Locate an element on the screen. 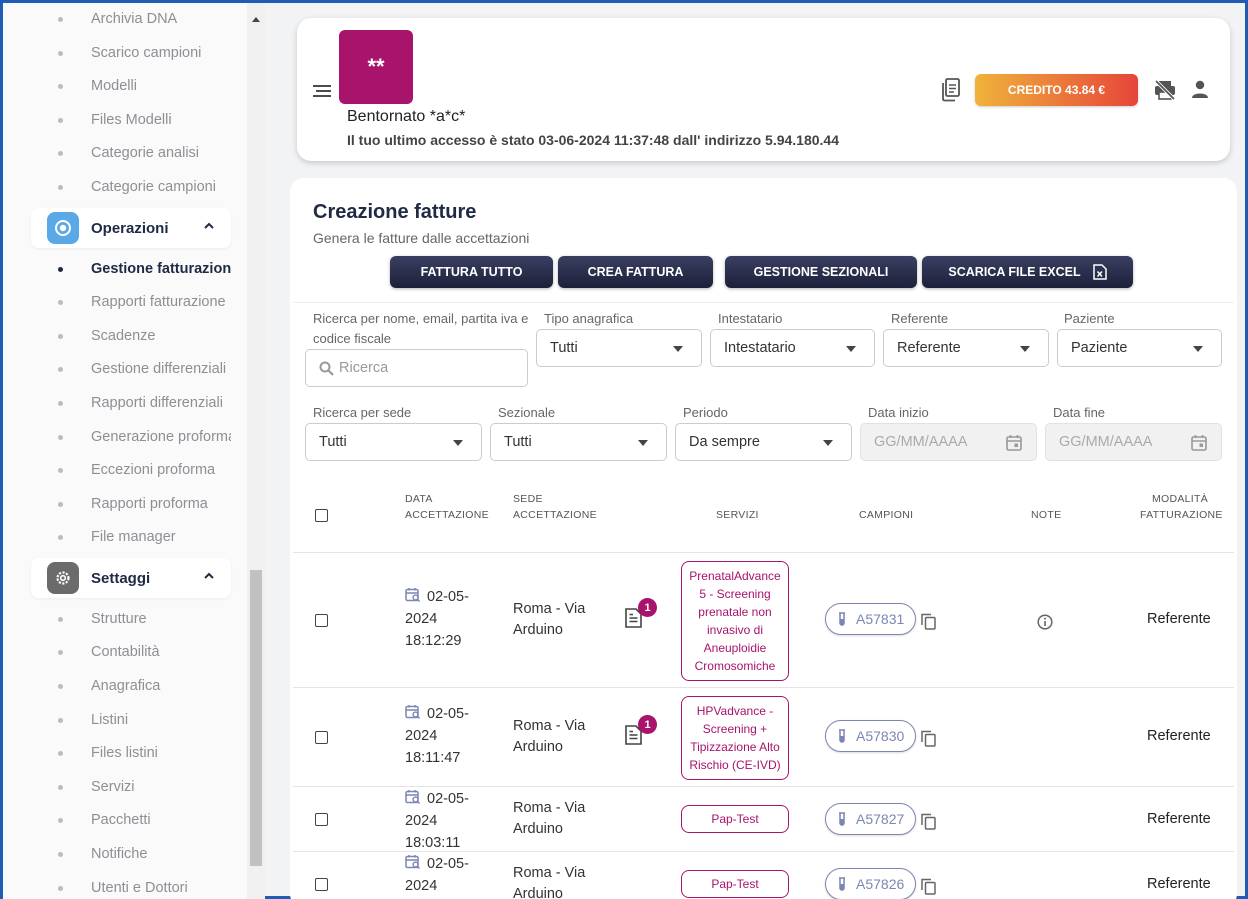 This screenshot has height=899, width=1248. menu-icon is located at coordinates (322, 91).